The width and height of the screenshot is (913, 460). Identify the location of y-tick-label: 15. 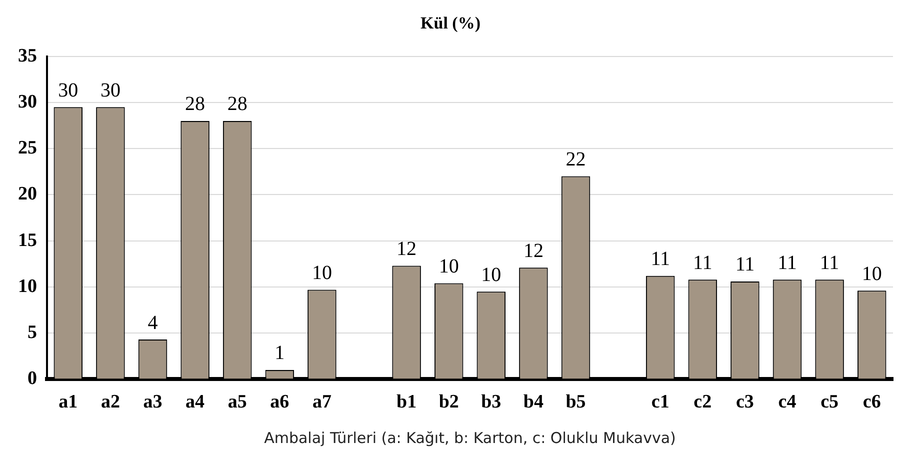
(27, 240).